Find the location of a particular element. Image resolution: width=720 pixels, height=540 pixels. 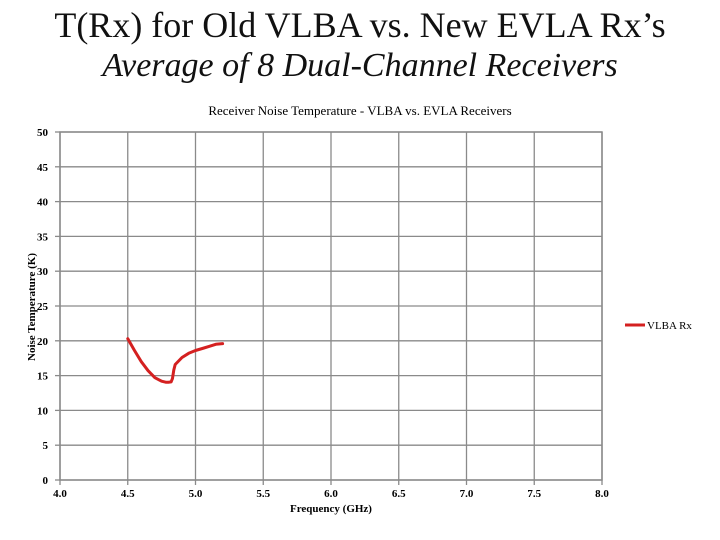

x-tick-label: 6.0 is located at coordinates (331, 494).